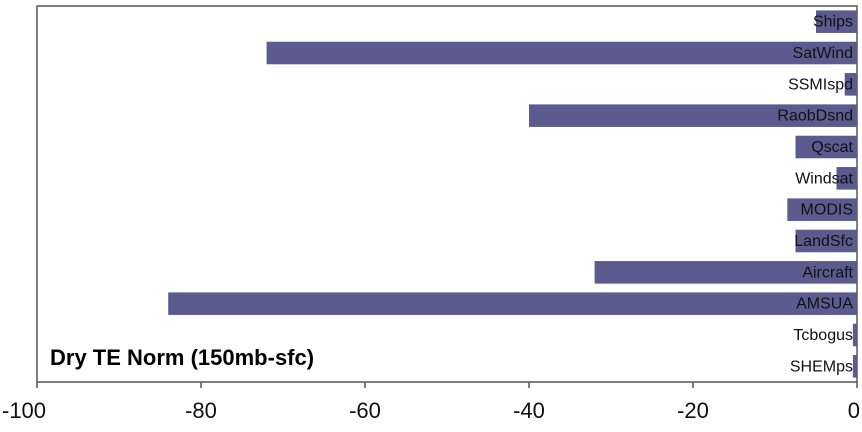 The width and height of the screenshot is (862, 432). What do you see at coordinates (24, 410) in the screenshot?
I see `x-tick-label: -100` at bounding box center [24, 410].